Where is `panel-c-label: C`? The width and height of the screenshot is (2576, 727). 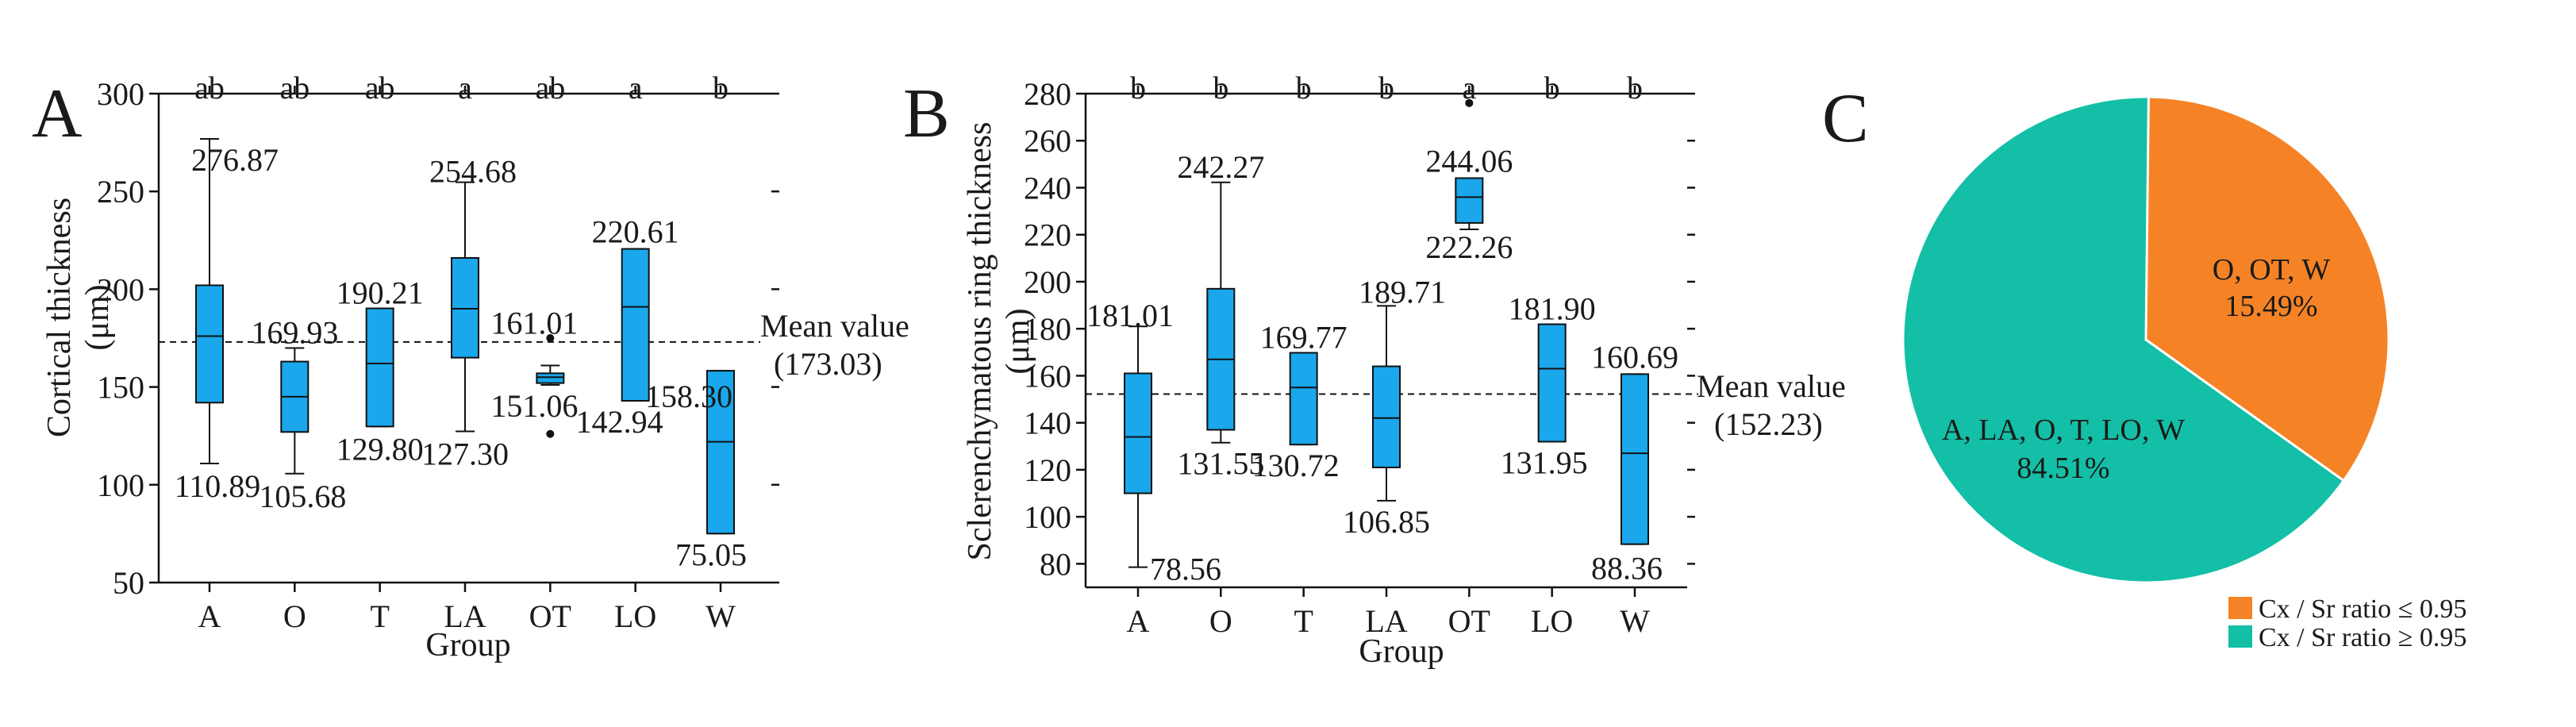
panel-c-label: C is located at coordinates (1846, 118).